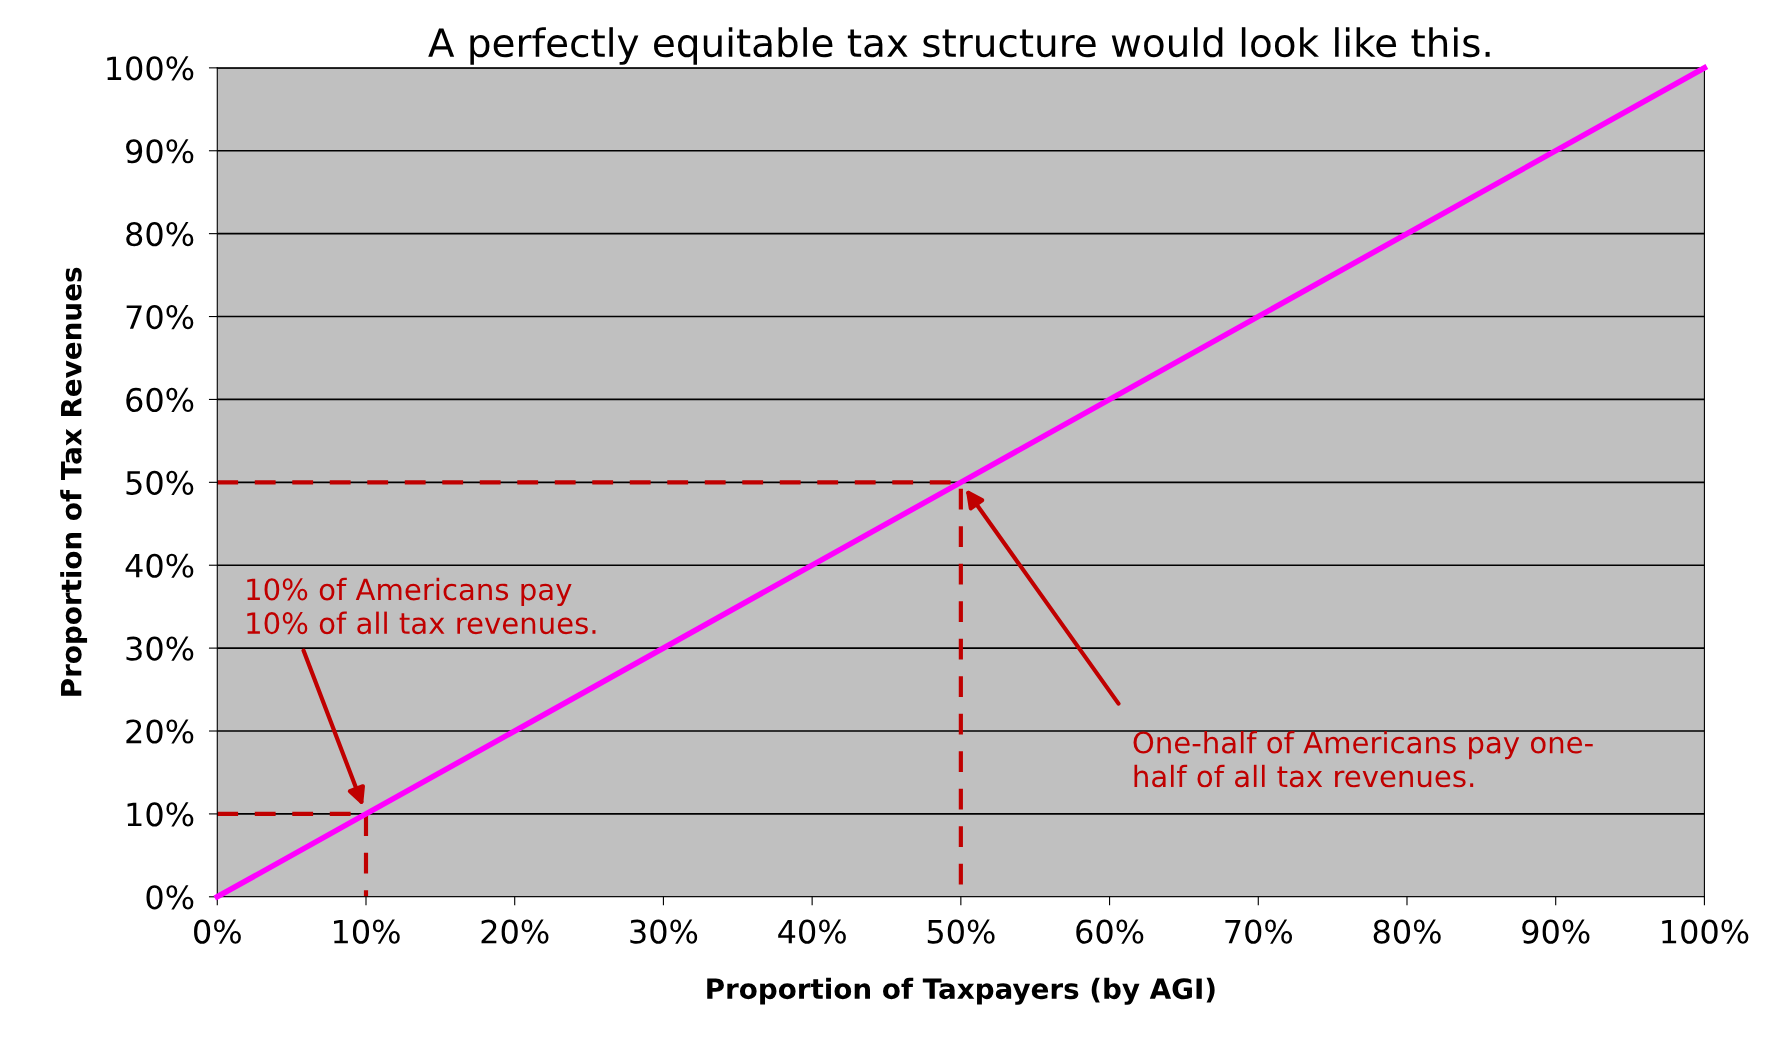 The height and width of the screenshot is (1044, 1781). Describe the element at coordinates (1705, 931) in the screenshot. I see `x-tick-label: 100%` at that location.